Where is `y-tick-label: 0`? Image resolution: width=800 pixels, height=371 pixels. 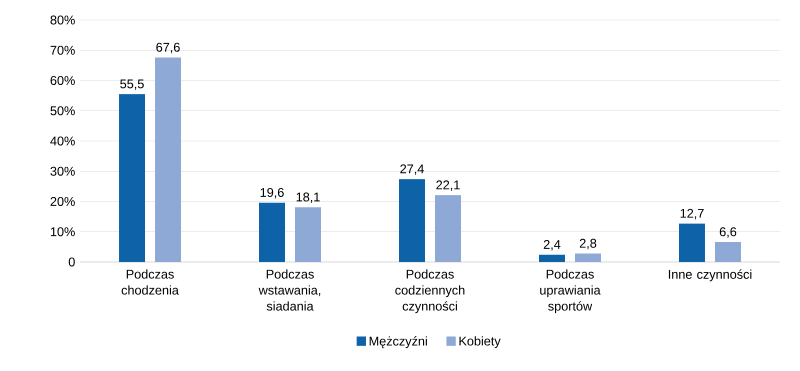 y-tick-label: 0 is located at coordinates (71, 262).